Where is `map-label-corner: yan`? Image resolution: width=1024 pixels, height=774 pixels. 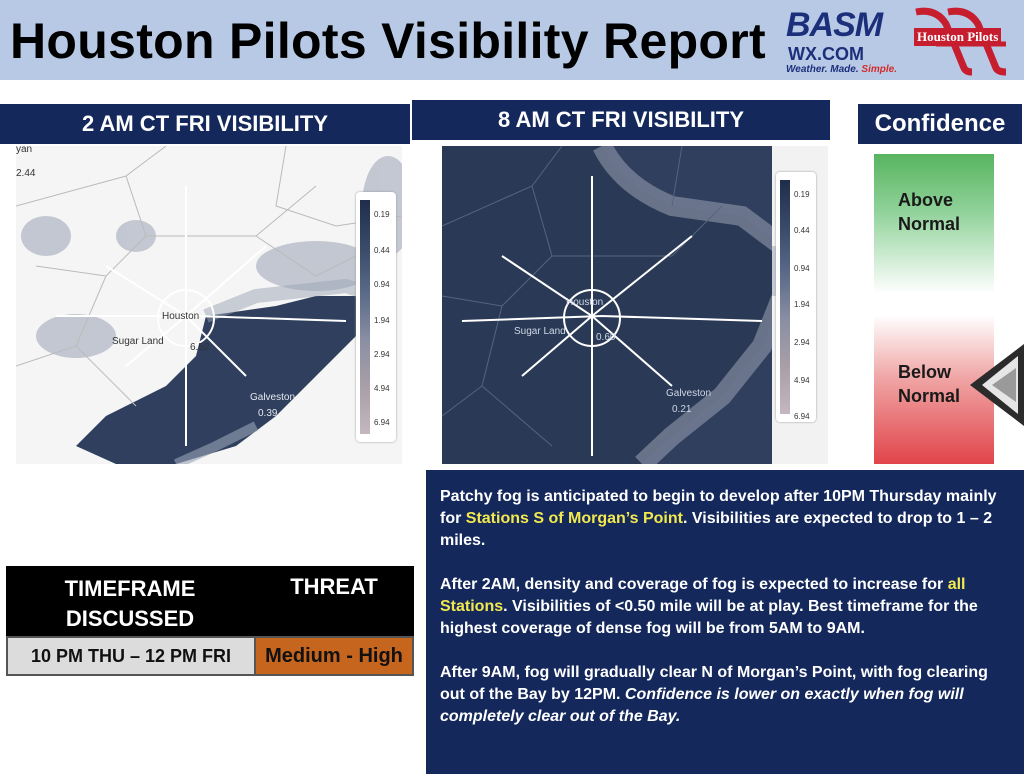 map-label-corner: yan is located at coordinates (24, 150).